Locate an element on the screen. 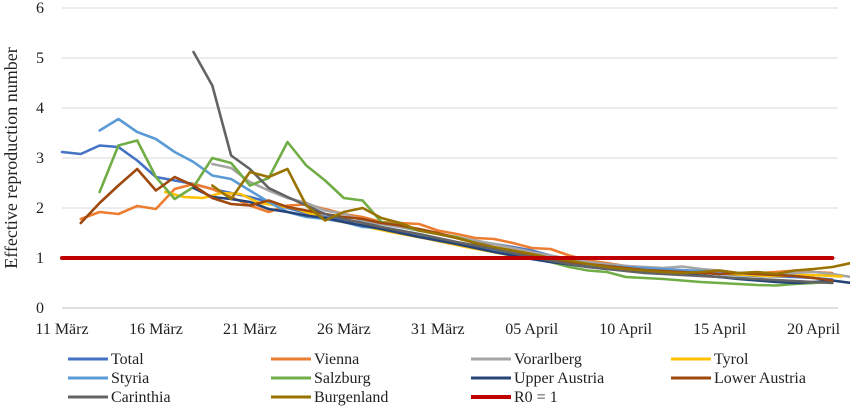 The height and width of the screenshot is (411, 850). legend-label: Total is located at coordinates (127, 359).